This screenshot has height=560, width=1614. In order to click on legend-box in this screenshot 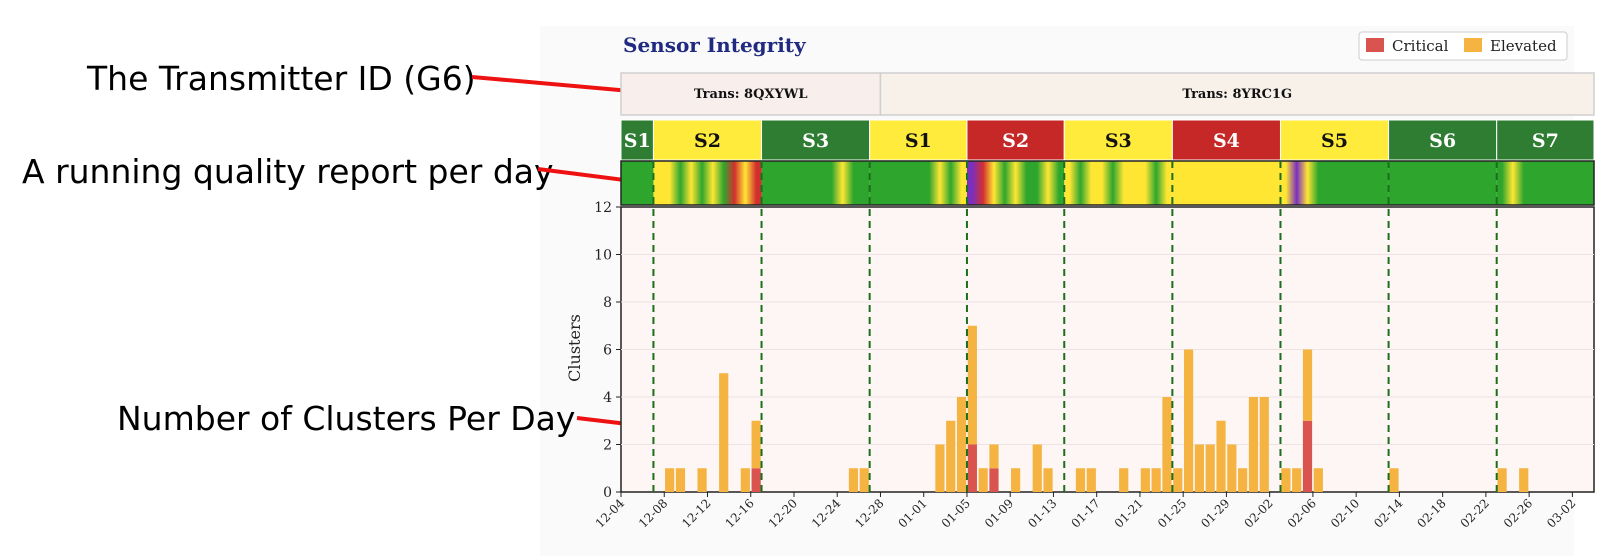, I will do `click(1463, 46)`.